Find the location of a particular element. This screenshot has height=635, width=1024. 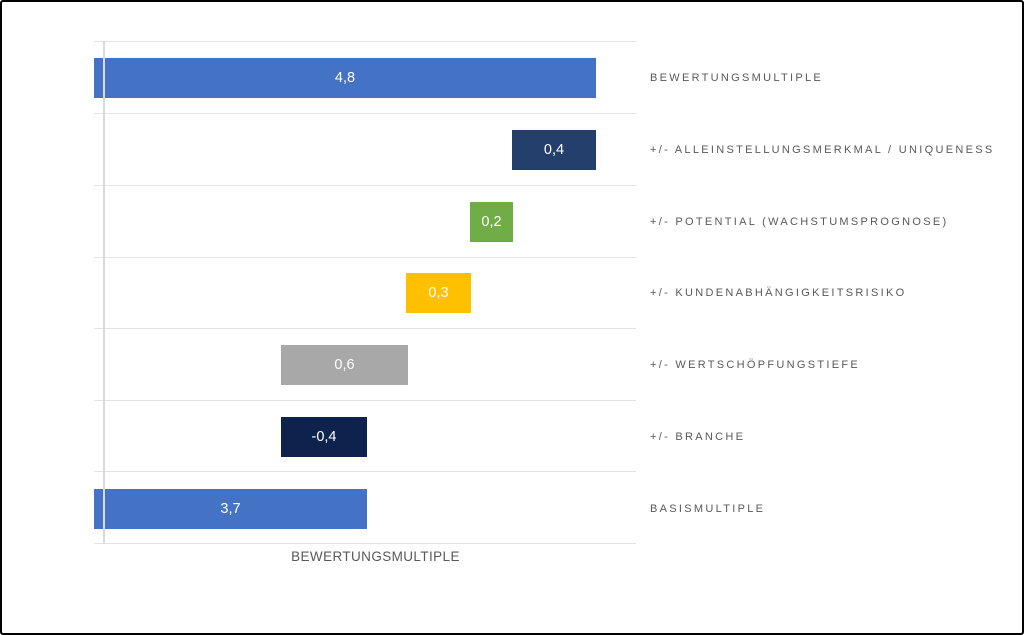

bar-value-label: 3,7 is located at coordinates (230, 508).